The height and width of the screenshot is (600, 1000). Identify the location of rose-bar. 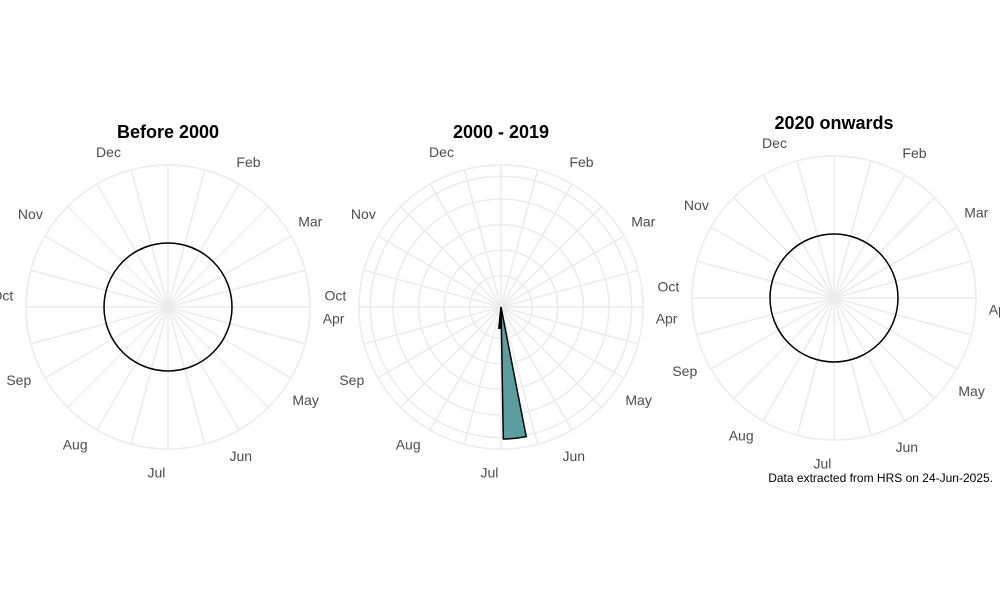
(514, 373).